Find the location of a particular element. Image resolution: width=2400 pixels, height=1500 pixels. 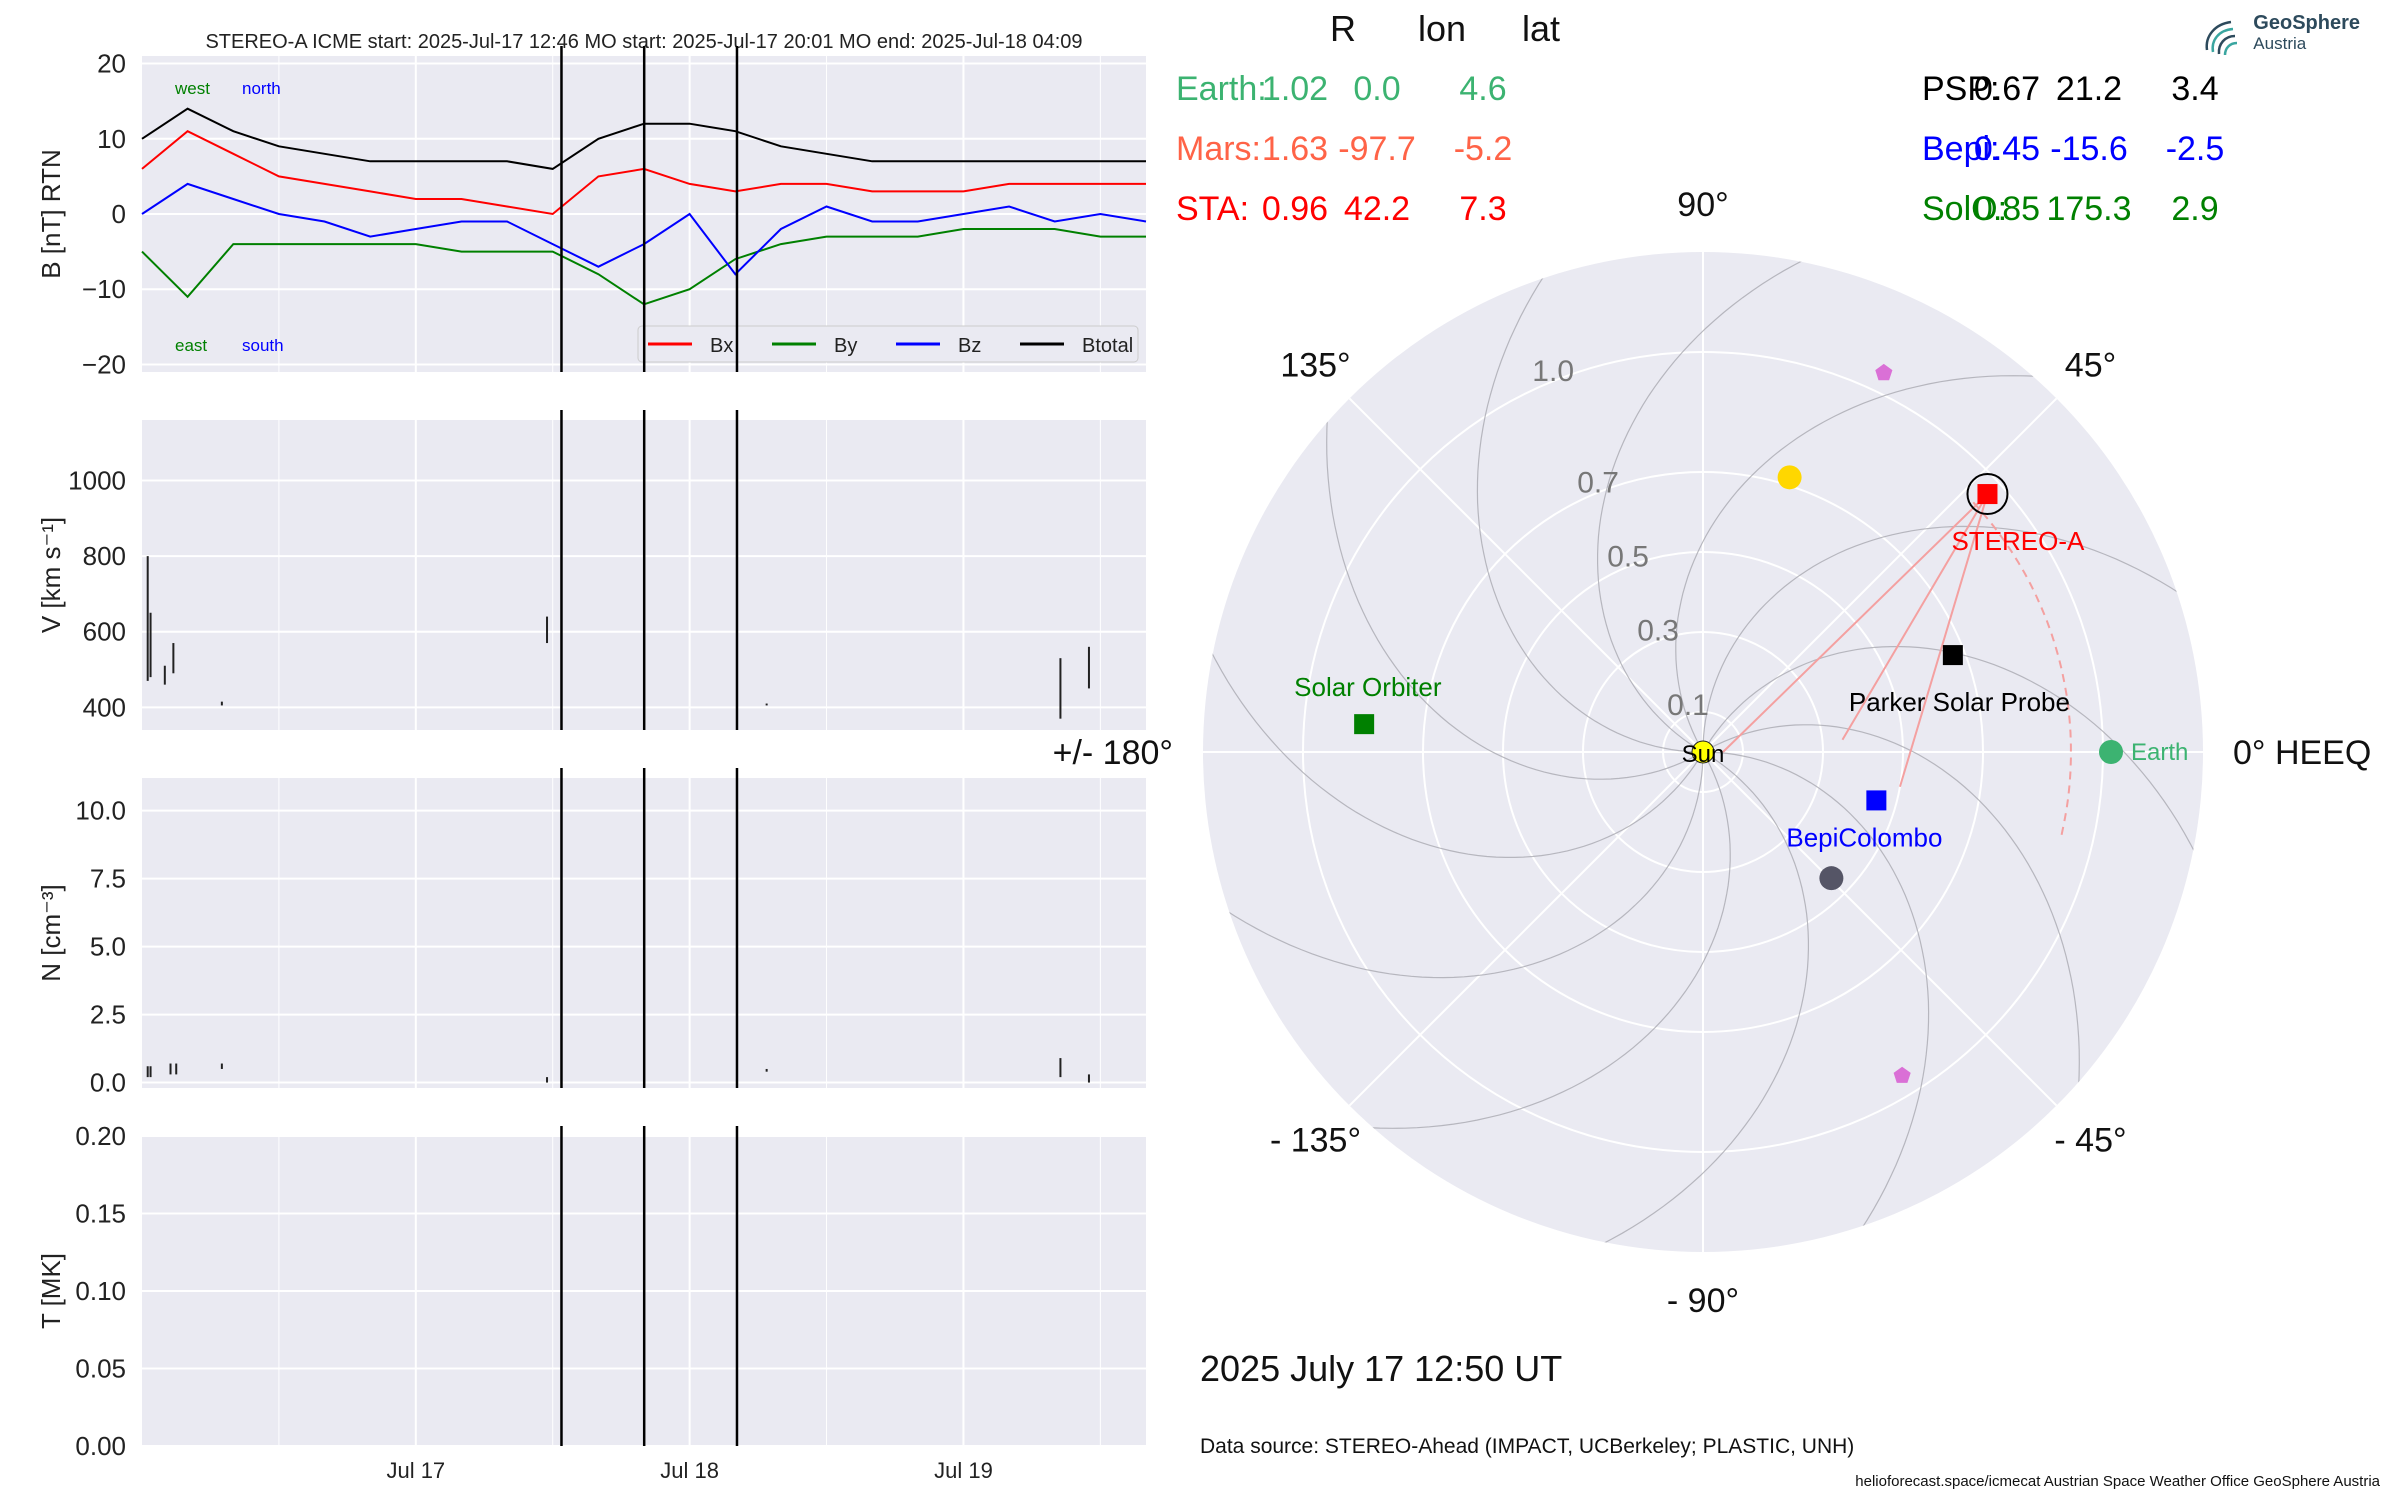

position-value: 3.4 is located at coordinates (2195, 89).